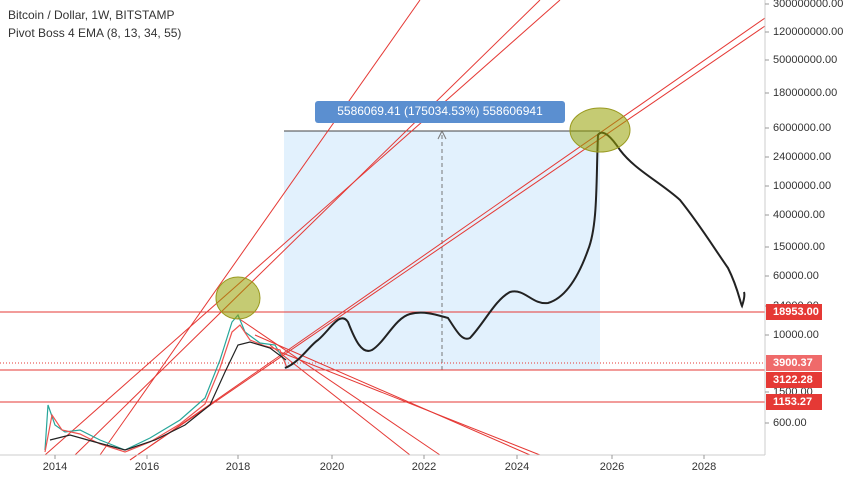 Image resolution: width=852 pixels, height=477 pixels. What do you see at coordinates (55, 467) in the screenshot?
I see `time-tick-label: 2014` at bounding box center [55, 467].